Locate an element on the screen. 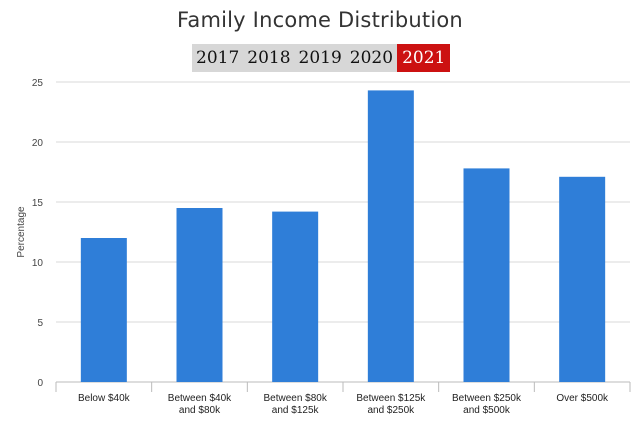  y-tick-label: 15 is located at coordinates (38, 203).